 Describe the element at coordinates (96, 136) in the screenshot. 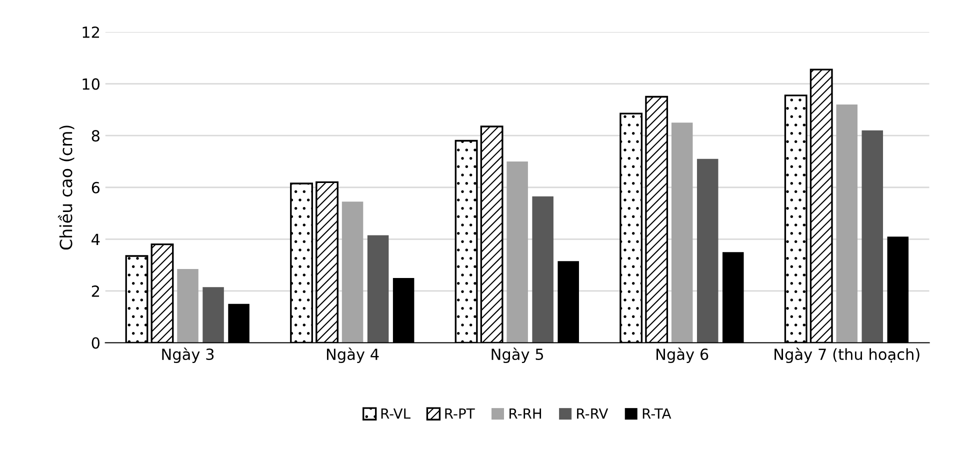

I see `y-tick-label: 8` at that location.